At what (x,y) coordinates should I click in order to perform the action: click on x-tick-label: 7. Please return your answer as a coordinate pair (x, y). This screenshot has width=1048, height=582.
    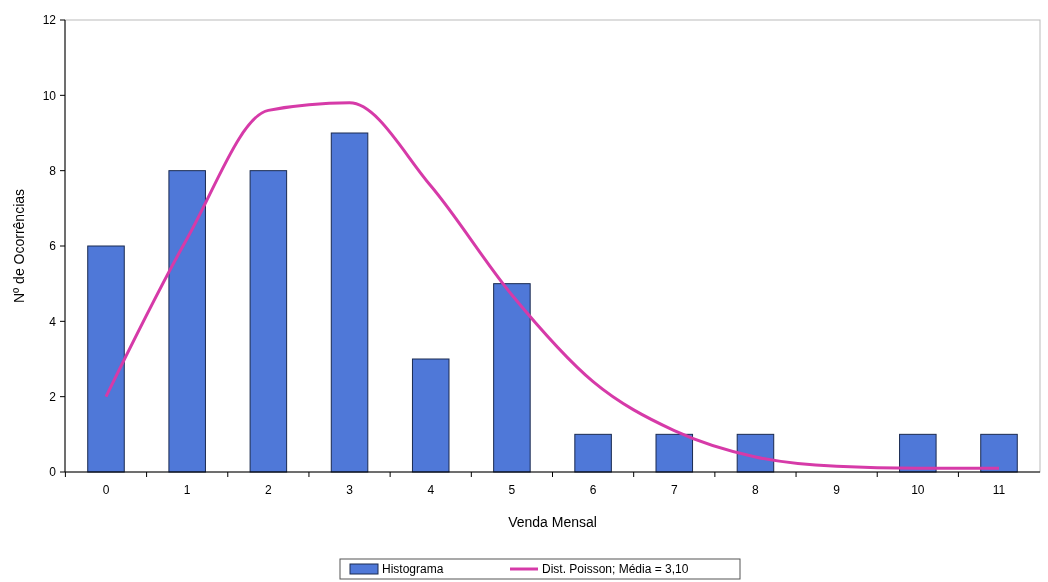
    Looking at the image, I should click on (674, 490).